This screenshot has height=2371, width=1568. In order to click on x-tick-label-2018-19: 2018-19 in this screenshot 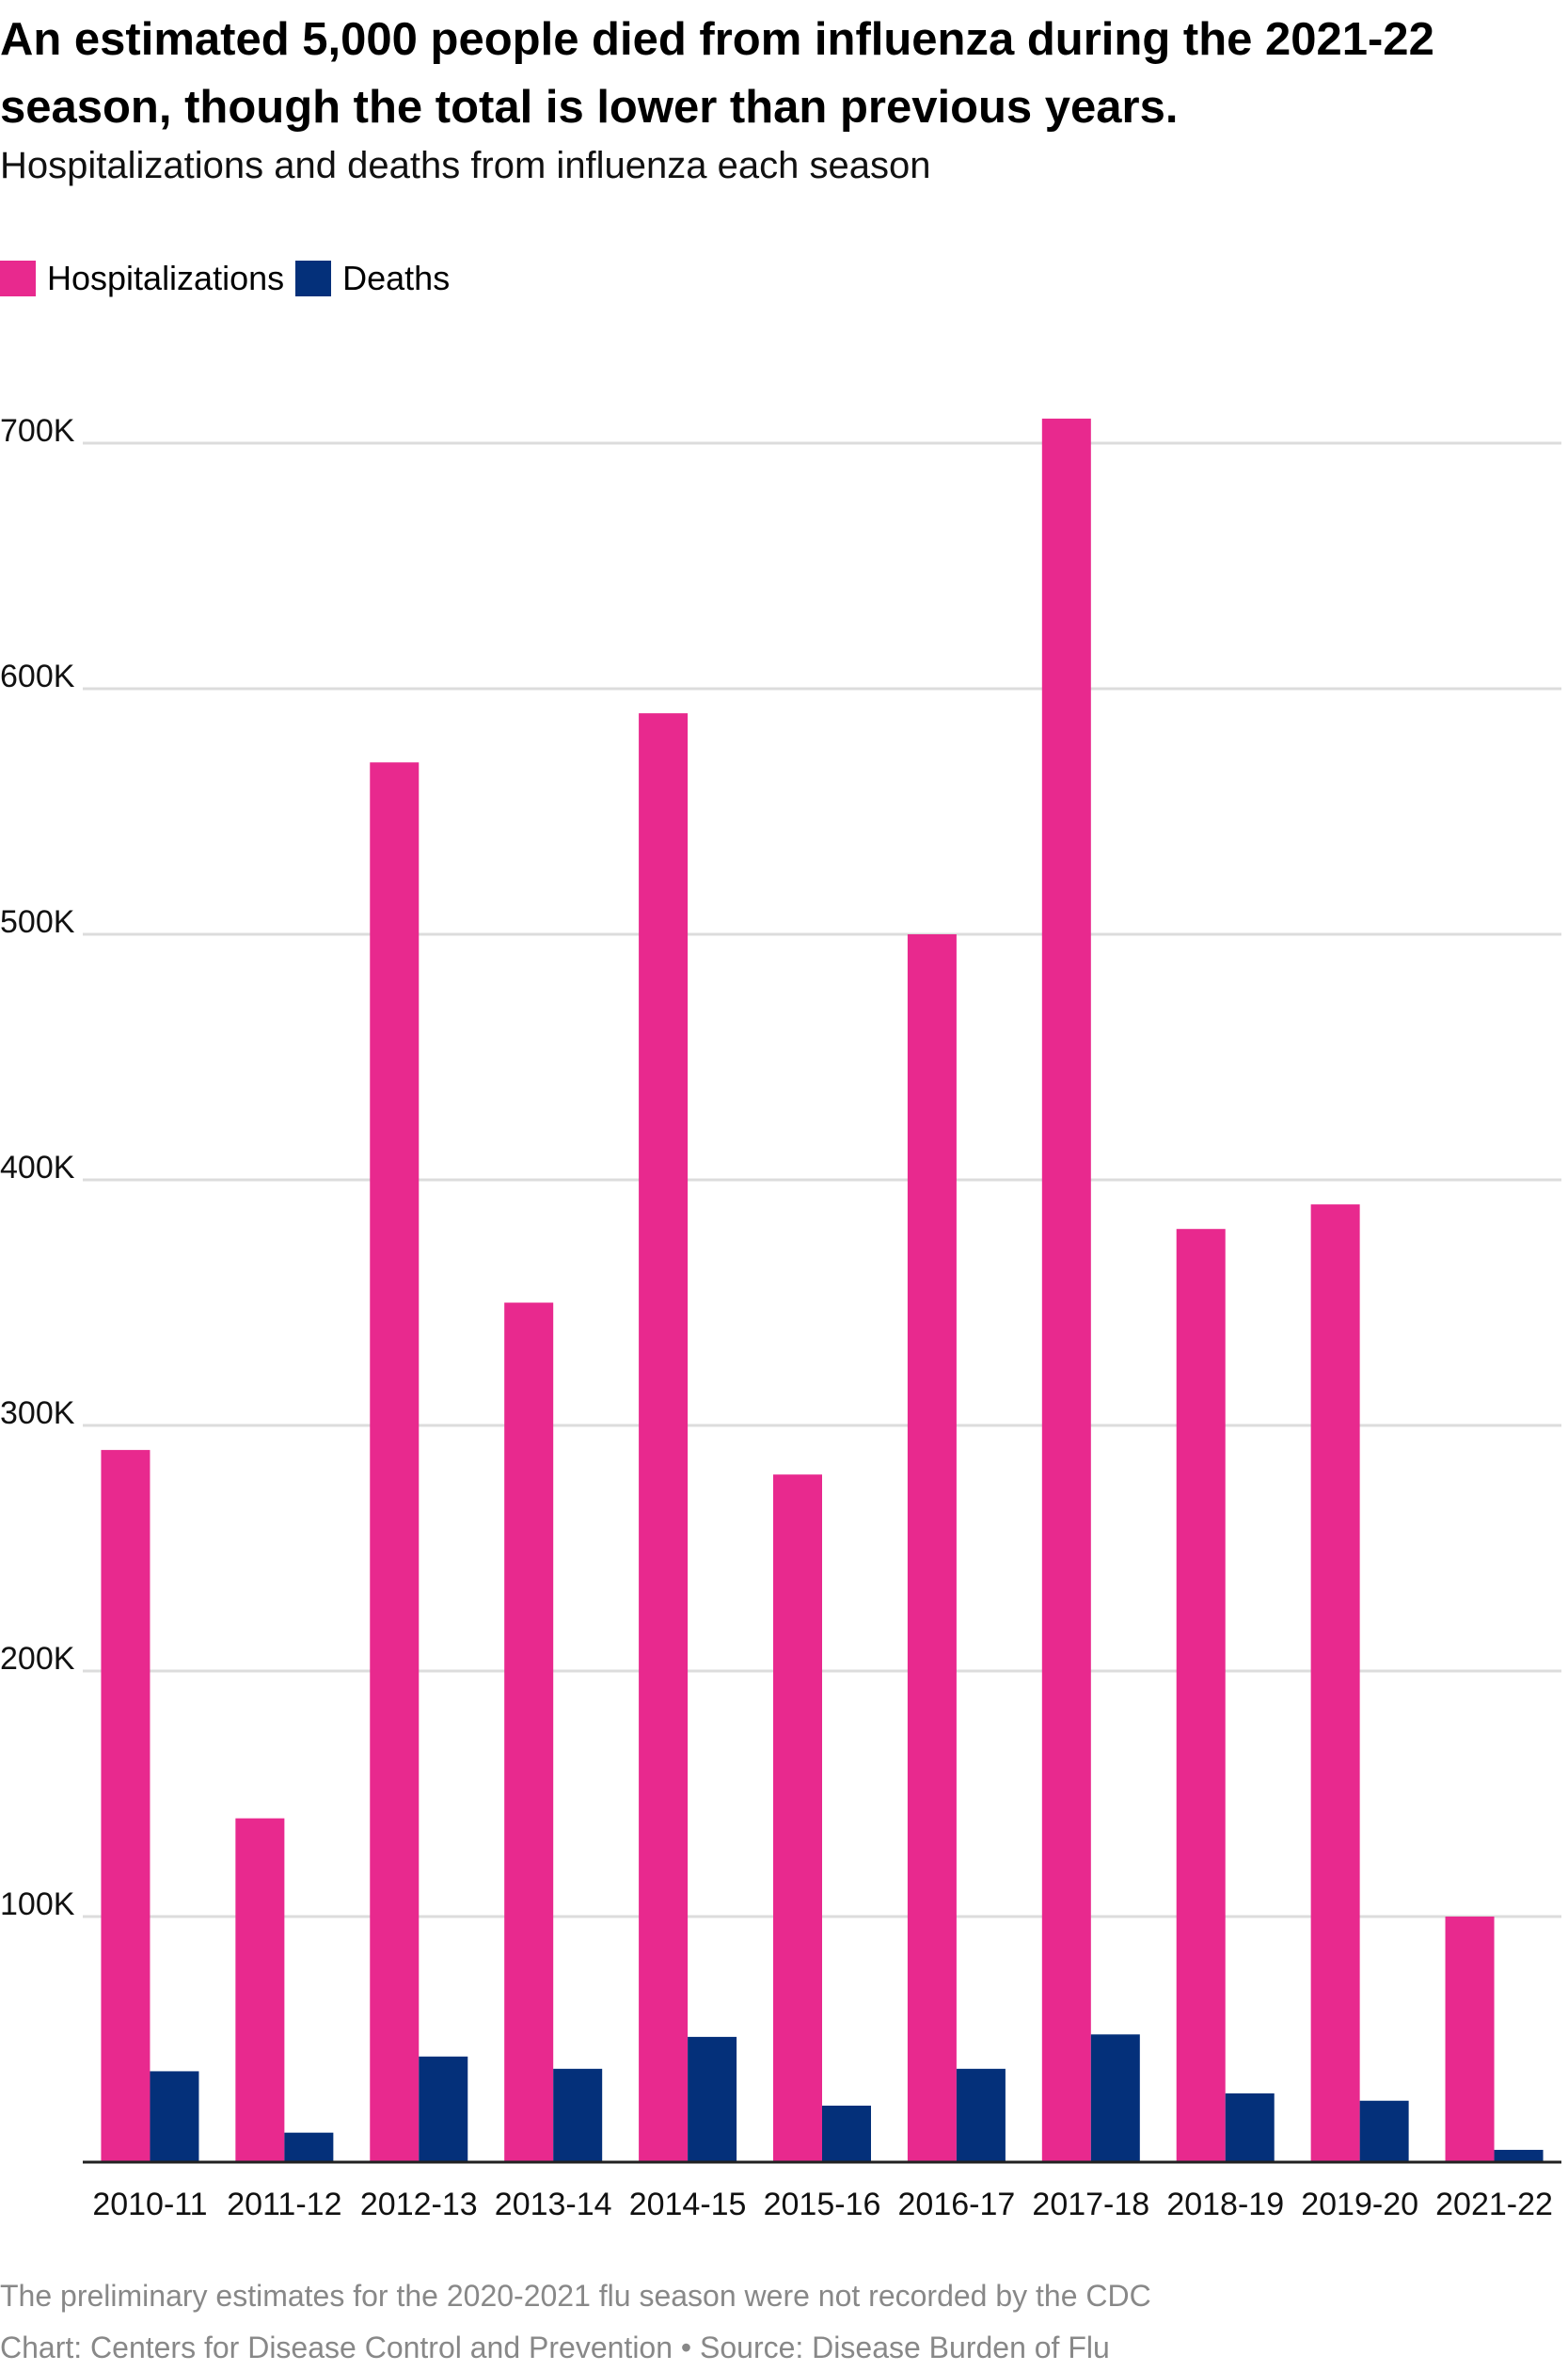, I will do `click(1225, 2204)`.